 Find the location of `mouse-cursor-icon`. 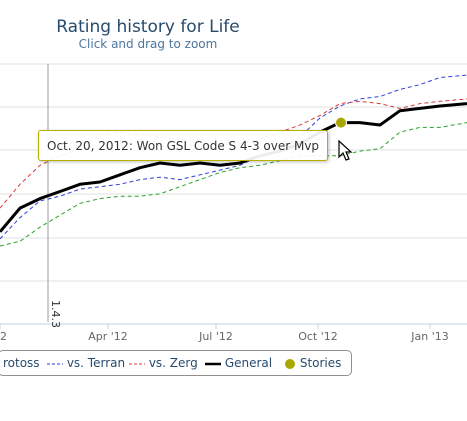

mouse-cursor-icon is located at coordinates (345, 150).